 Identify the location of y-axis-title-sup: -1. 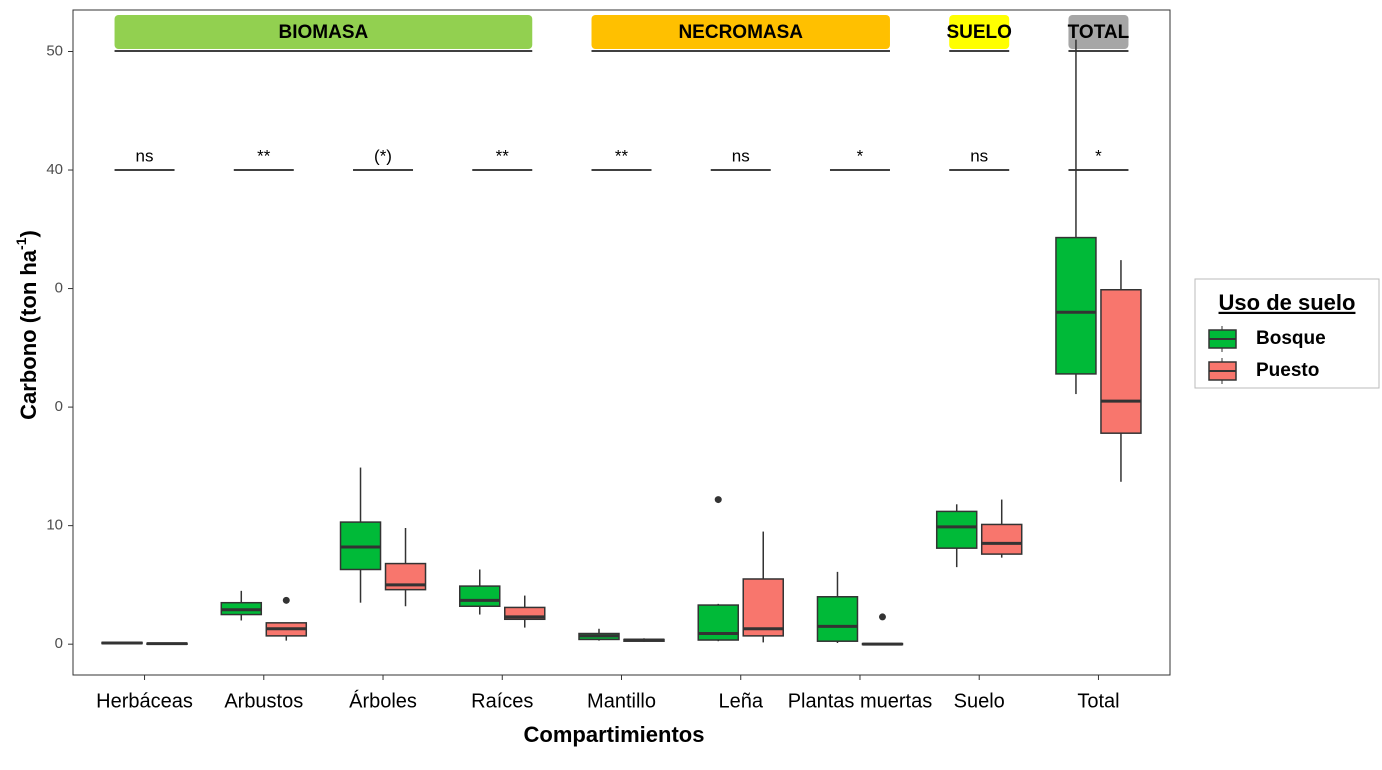
(21, 243).